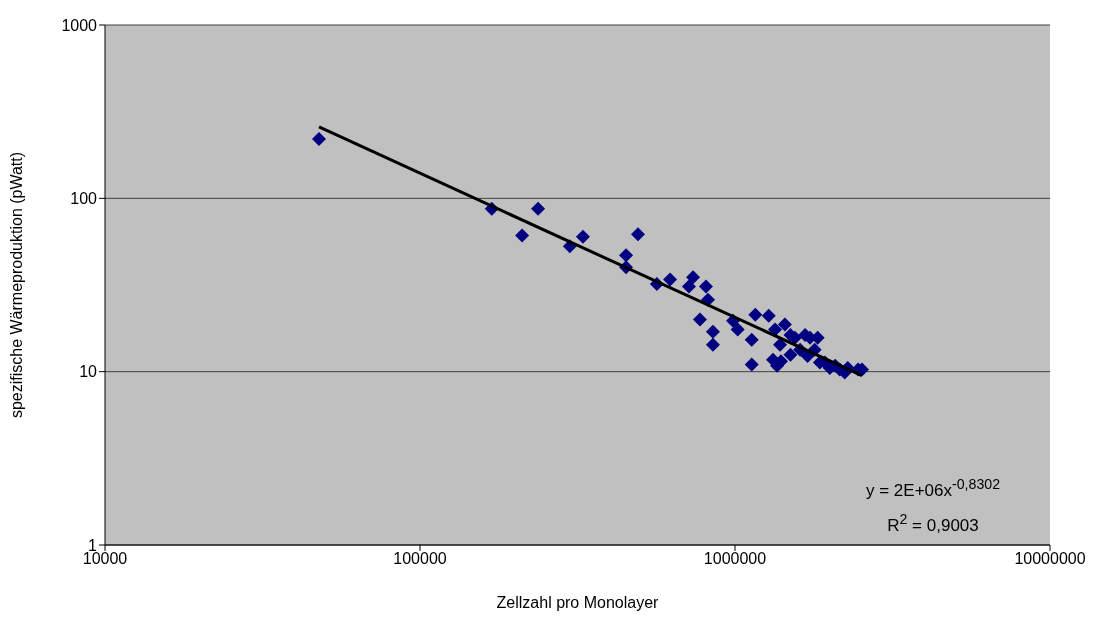 The image size is (1106, 624). Describe the element at coordinates (420, 559) in the screenshot. I see `x-tick-label: 100000` at that location.